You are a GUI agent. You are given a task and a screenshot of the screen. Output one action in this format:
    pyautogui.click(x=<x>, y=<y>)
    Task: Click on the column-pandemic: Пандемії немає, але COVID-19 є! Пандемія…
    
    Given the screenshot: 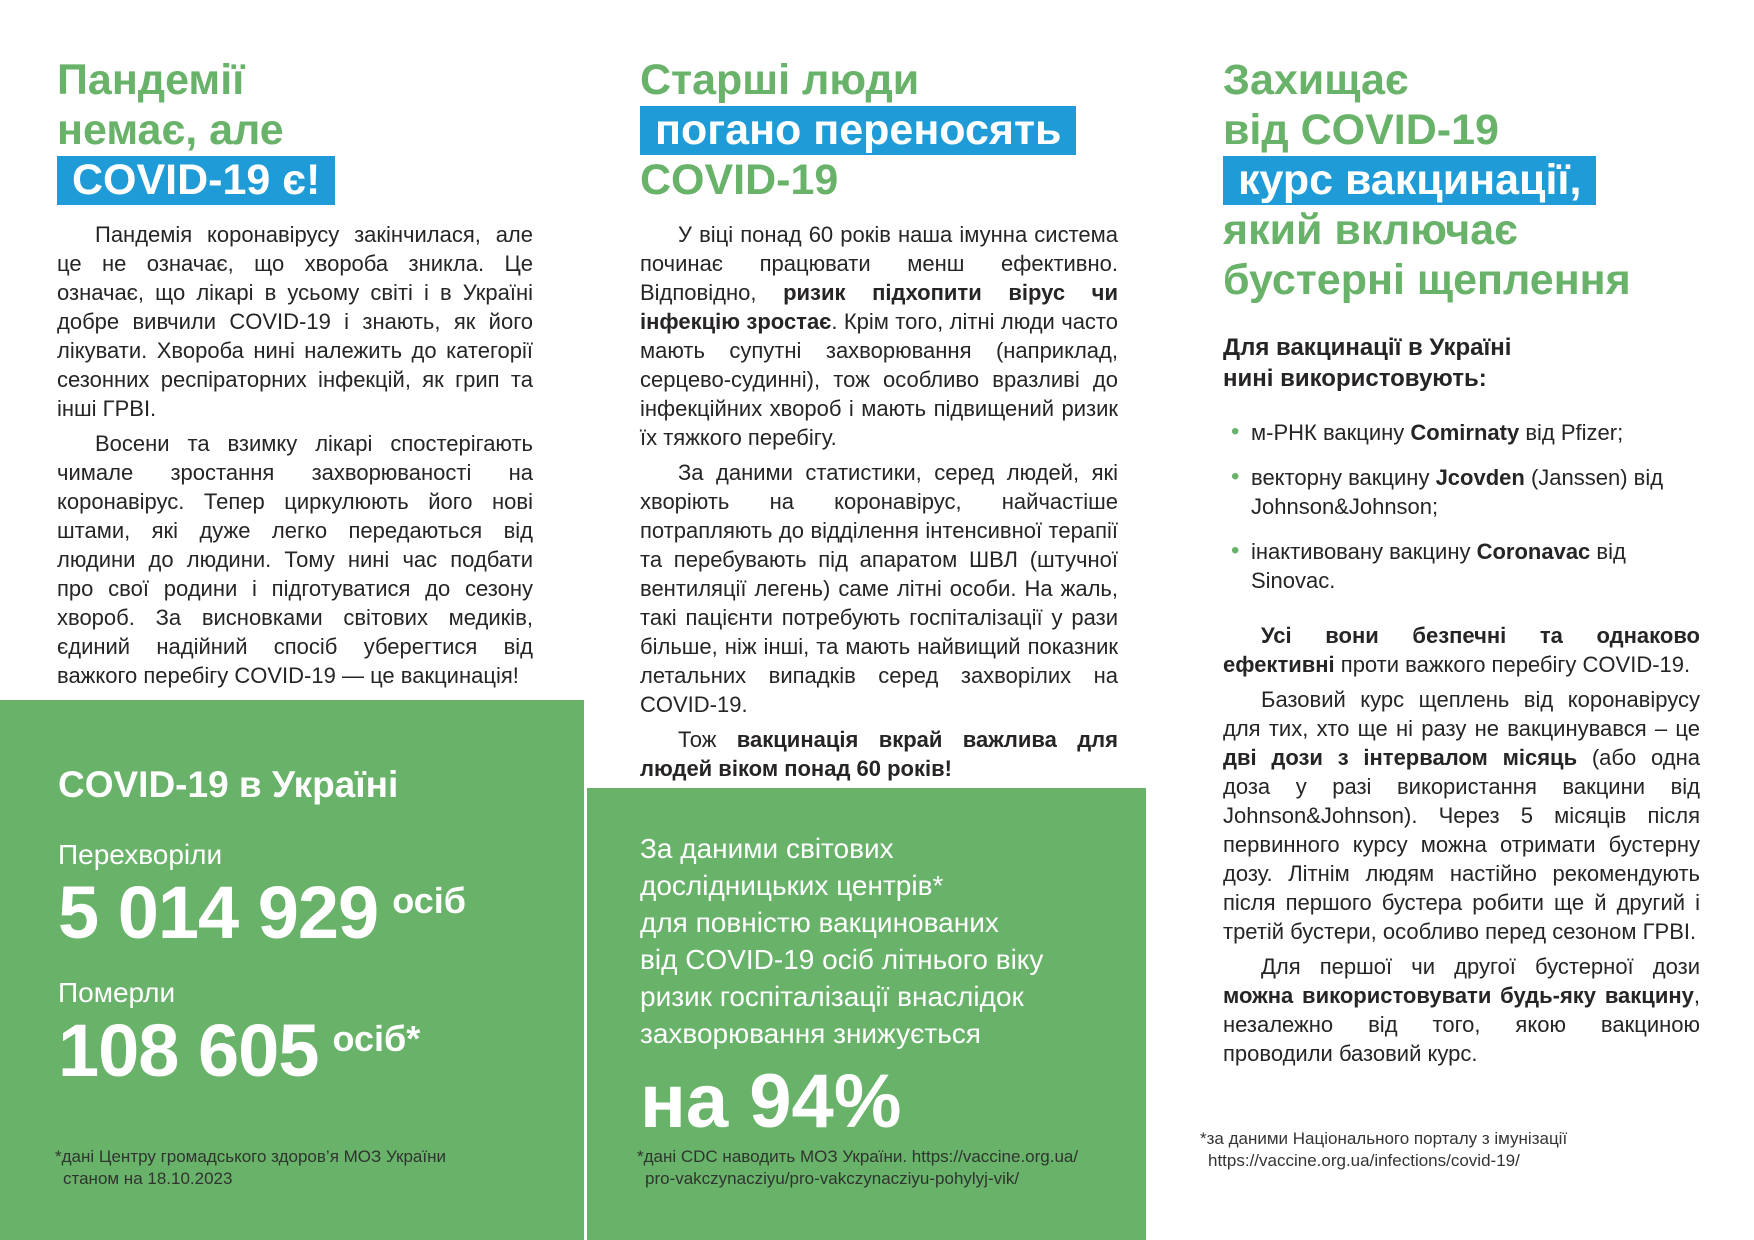 What is the action you would take?
    pyautogui.click(x=295, y=375)
    